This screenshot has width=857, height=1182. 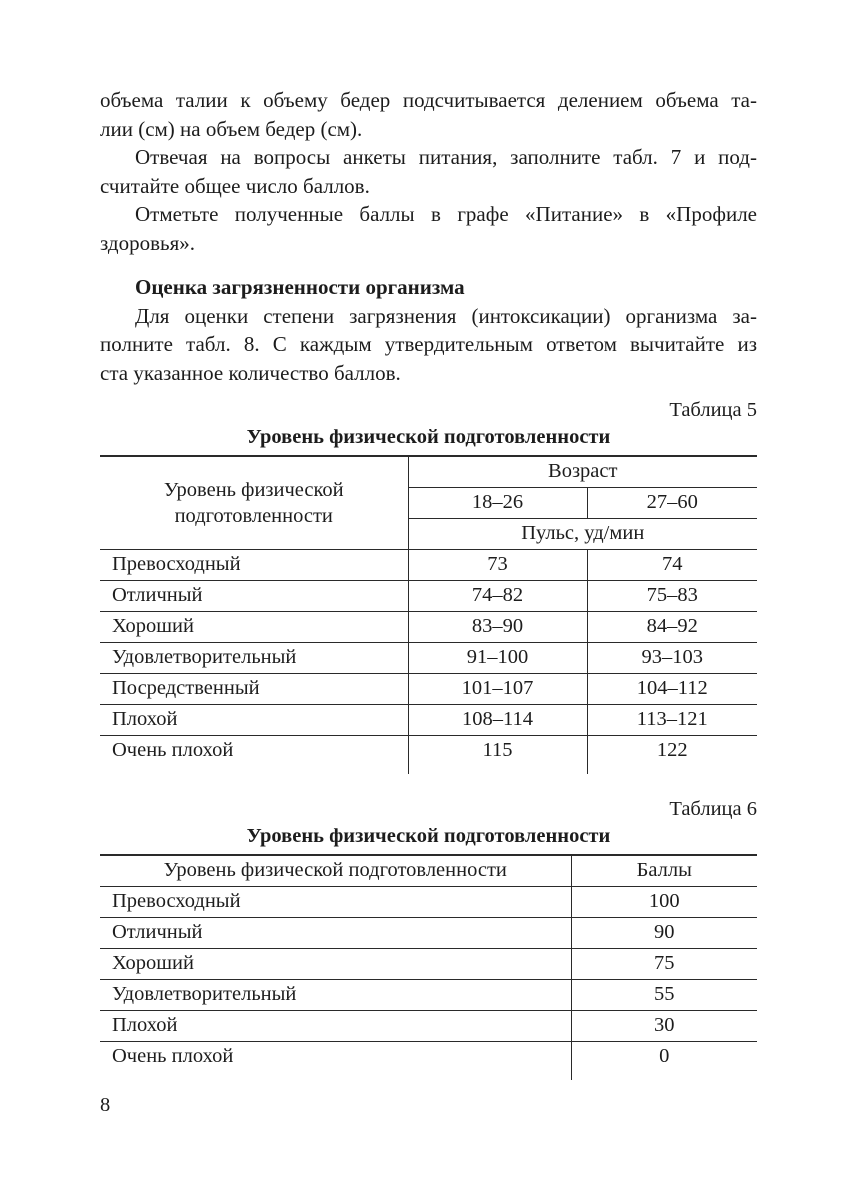 I want to click on table-row: Отличный 90, so click(x=428, y=932).